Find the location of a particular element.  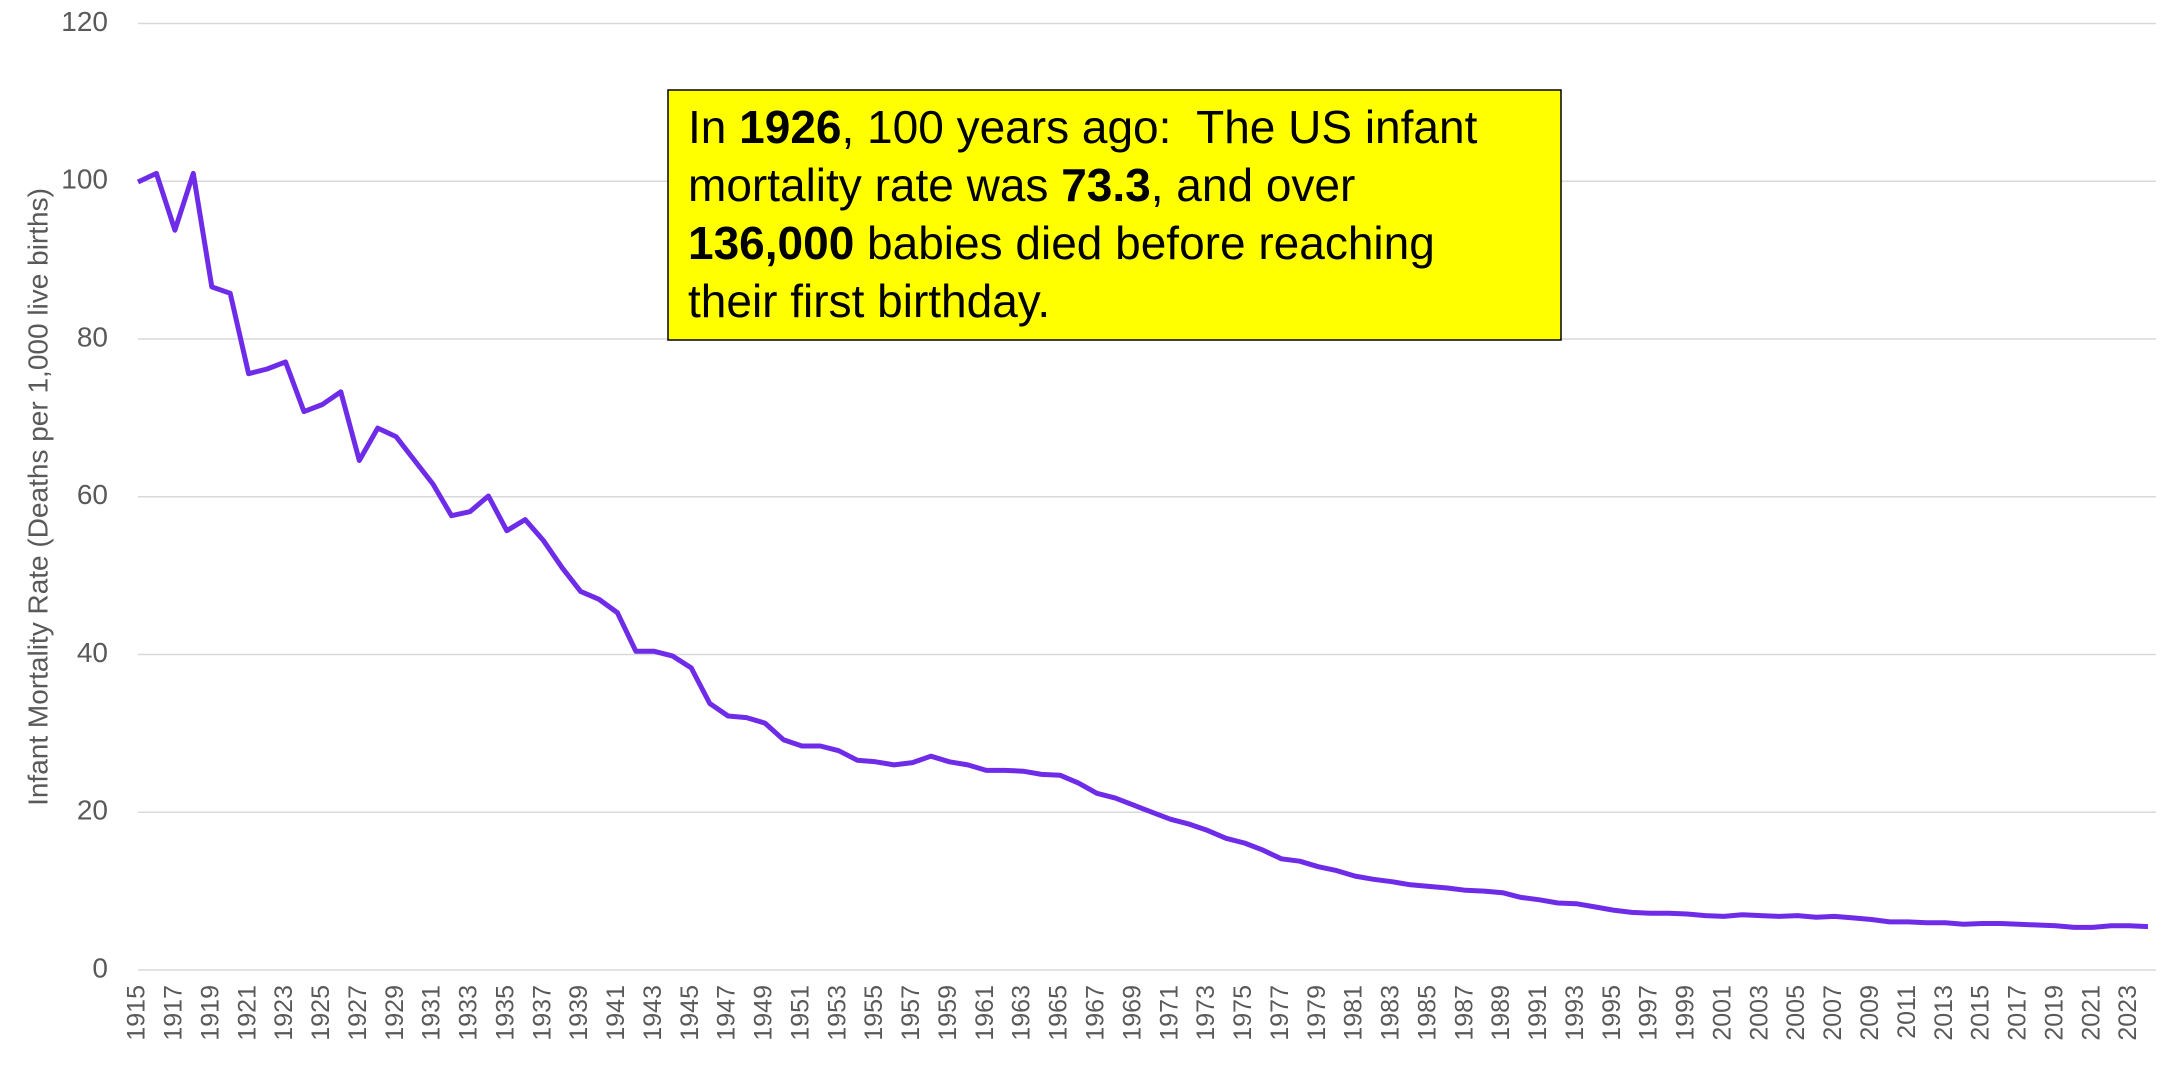

y-tick-label: 0 is located at coordinates (100, 967).